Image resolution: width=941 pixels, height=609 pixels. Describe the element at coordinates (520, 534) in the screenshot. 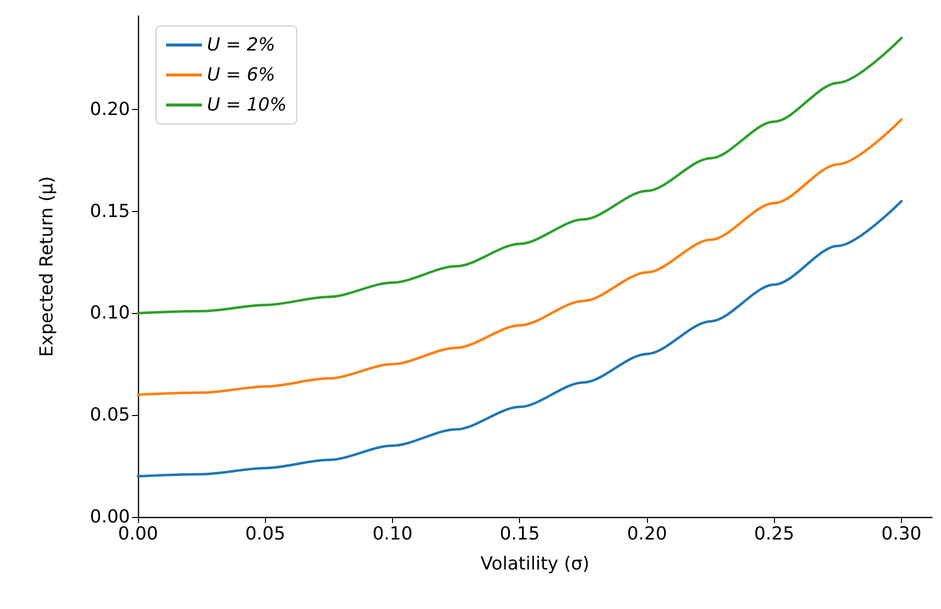

I see `x-tick-label: 0.15` at that location.